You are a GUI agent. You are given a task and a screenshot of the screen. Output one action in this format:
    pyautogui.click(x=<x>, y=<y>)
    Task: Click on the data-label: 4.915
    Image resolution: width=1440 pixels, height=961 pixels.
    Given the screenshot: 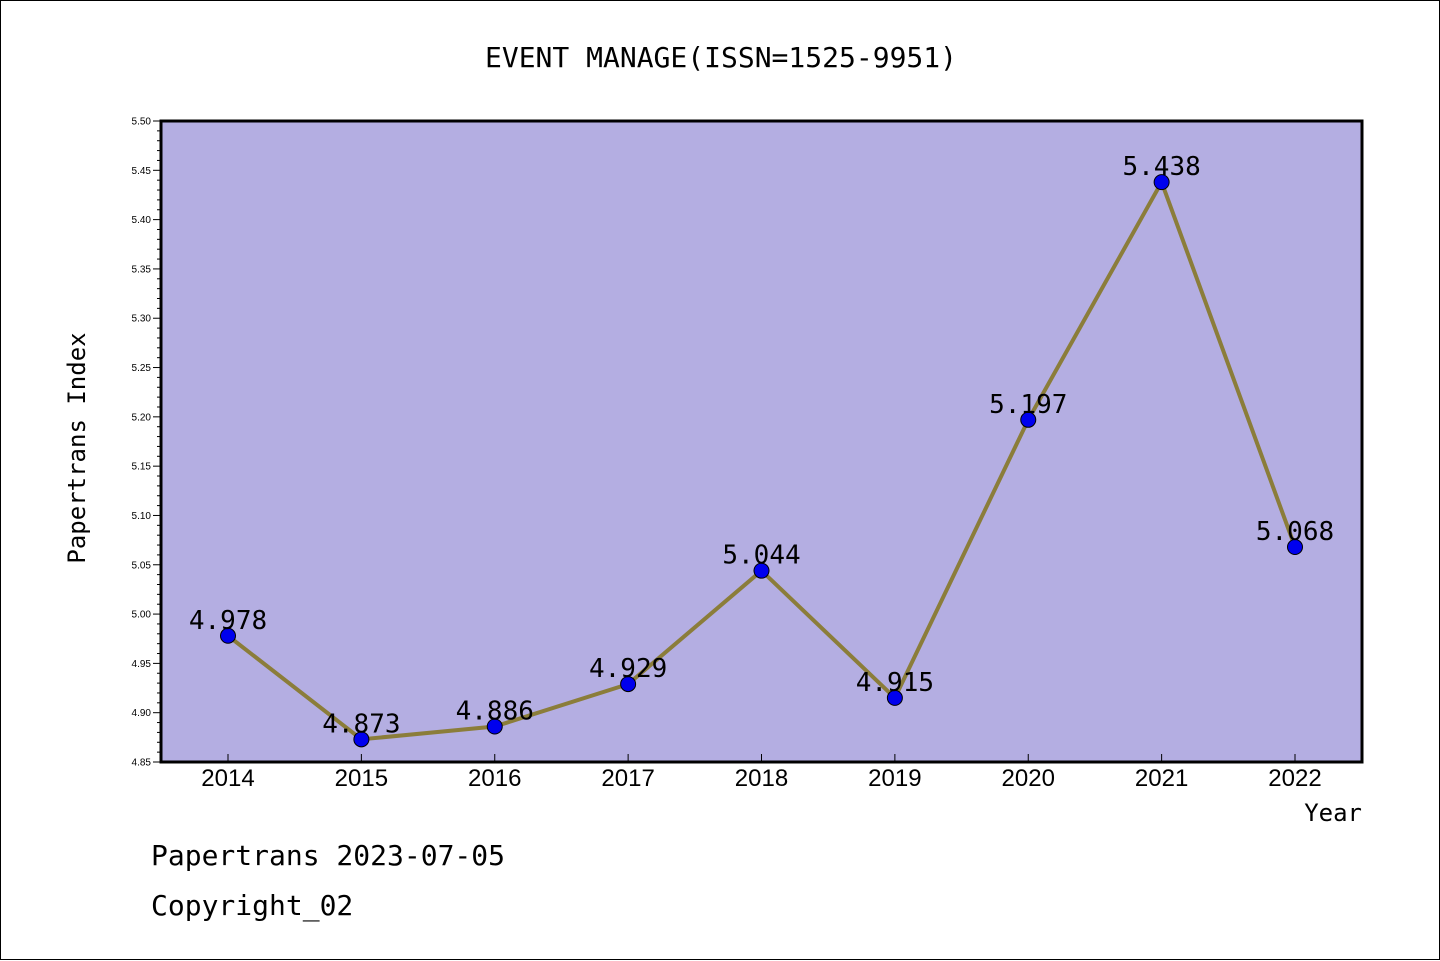 What is the action you would take?
    pyautogui.click(x=895, y=683)
    